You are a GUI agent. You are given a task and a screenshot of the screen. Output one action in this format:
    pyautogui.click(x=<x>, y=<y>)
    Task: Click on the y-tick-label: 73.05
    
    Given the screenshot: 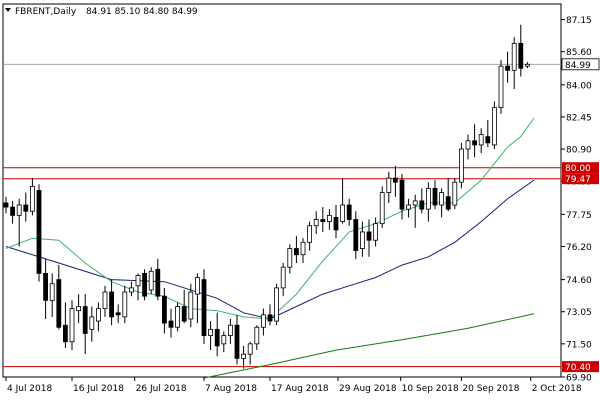 What is the action you would take?
    pyautogui.click(x=579, y=313)
    